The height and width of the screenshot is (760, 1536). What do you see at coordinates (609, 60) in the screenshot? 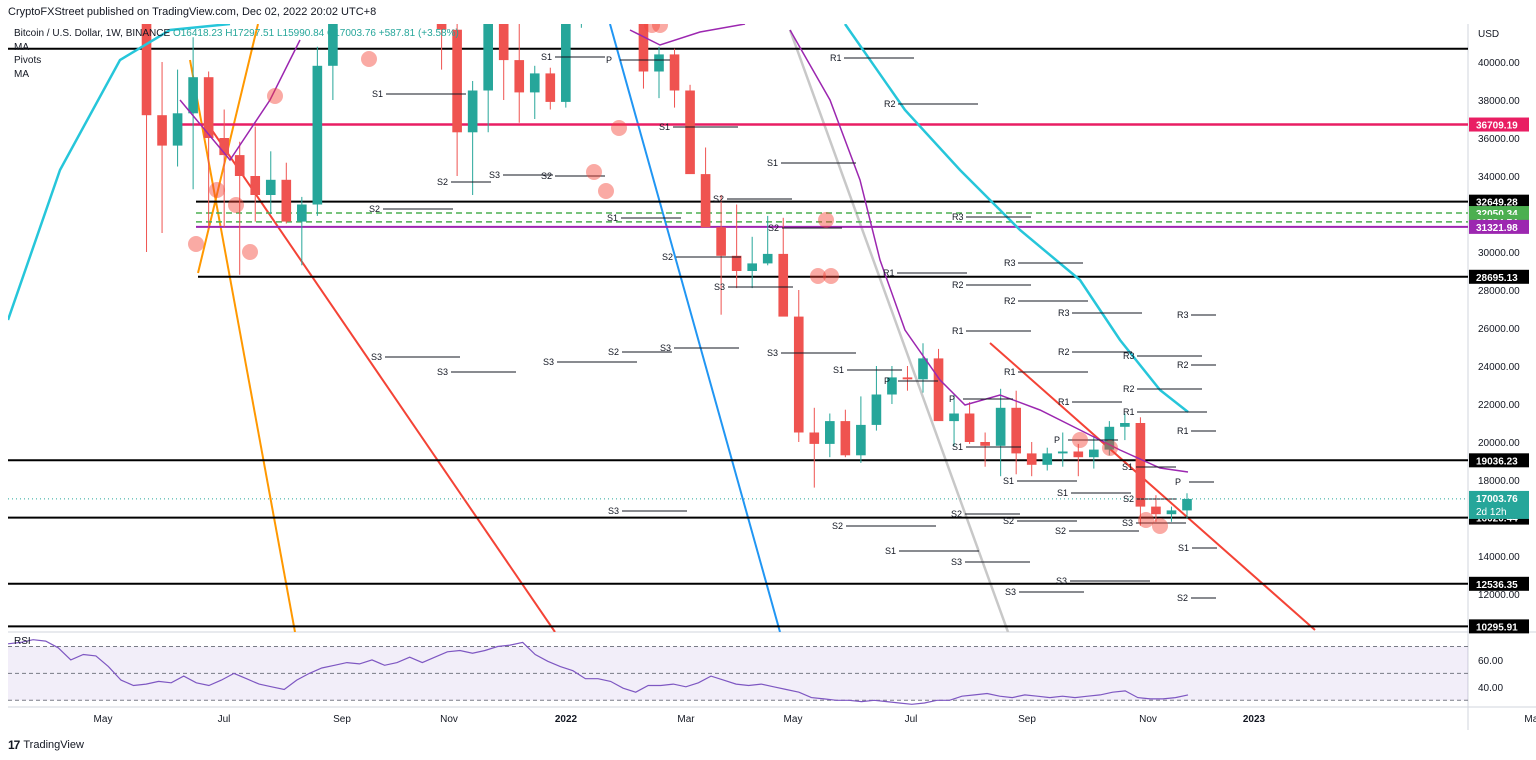
I see `pivot-label-8: P` at bounding box center [609, 60].